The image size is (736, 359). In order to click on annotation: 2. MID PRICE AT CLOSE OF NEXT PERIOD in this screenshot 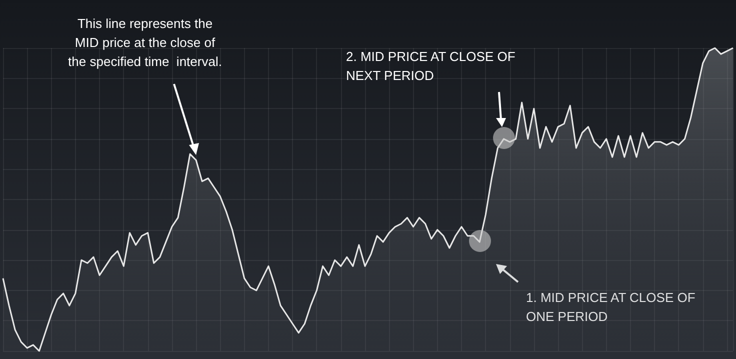, I will do `click(431, 66)`.